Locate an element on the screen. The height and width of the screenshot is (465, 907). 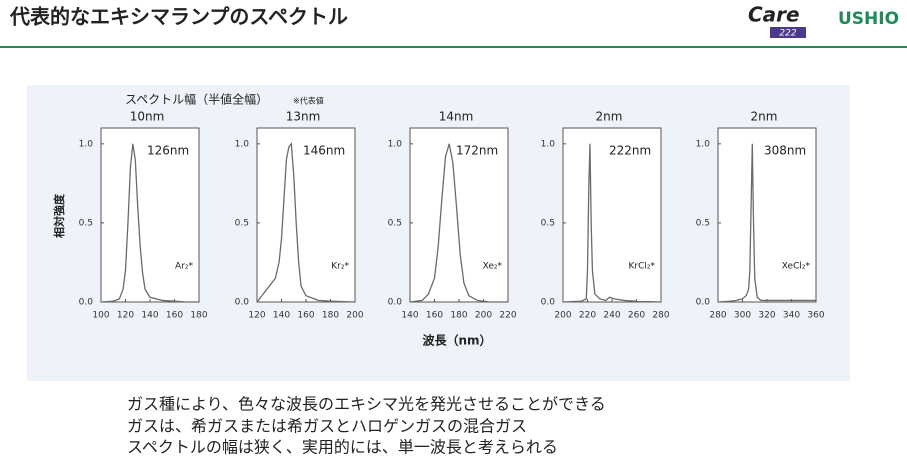
species-label: Ar₂* is located at coordinates (184, 267).